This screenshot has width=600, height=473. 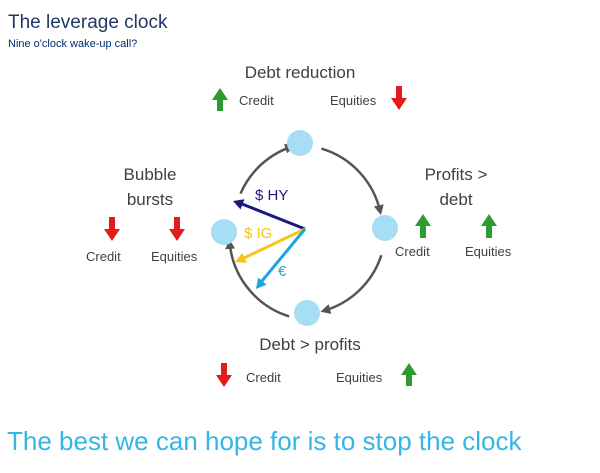 I want to click on clock-dot-right, so click(x=385, y=228).